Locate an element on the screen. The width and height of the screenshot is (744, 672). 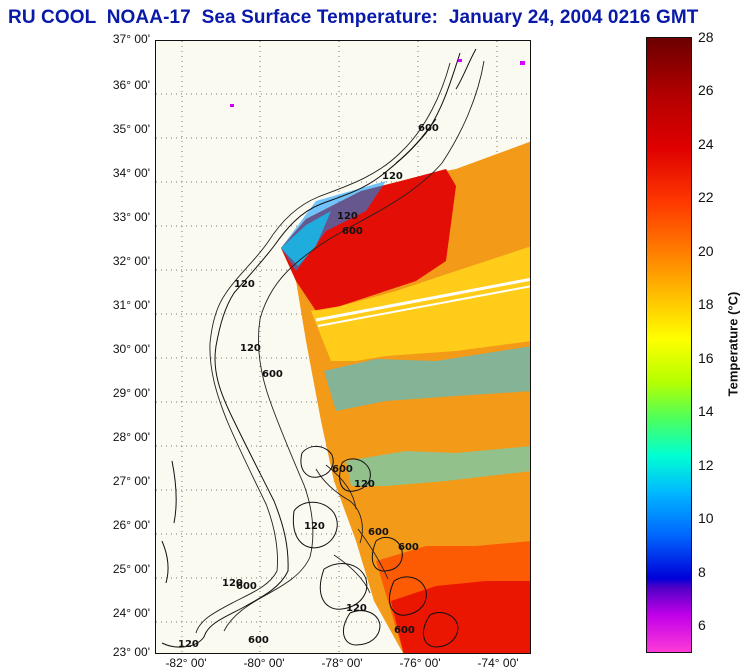
colorbar-tick-18: 18 is located at coordinates (706, 304).